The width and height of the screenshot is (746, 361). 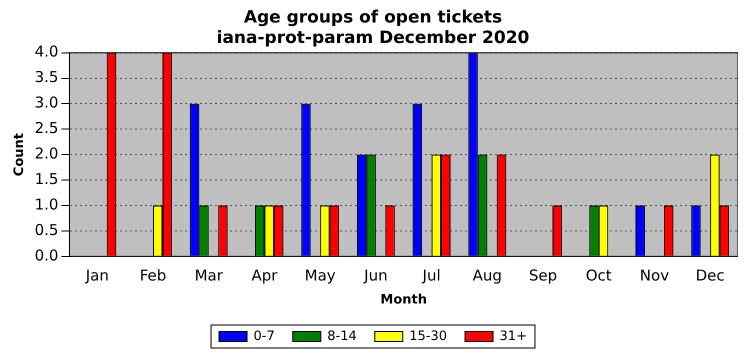 I want to click on x-tick-label: Apr, so click(x=264, y=275).